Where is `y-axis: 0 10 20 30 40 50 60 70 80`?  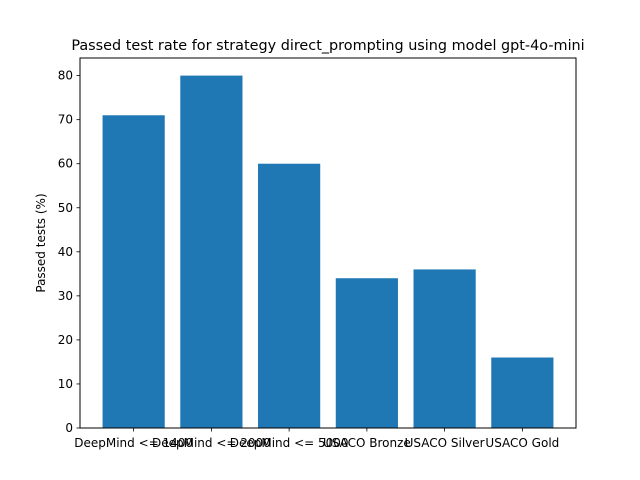
y-axis: 0 10 20 30 40 50 60 70 80 is located at coordinates (69, 252).